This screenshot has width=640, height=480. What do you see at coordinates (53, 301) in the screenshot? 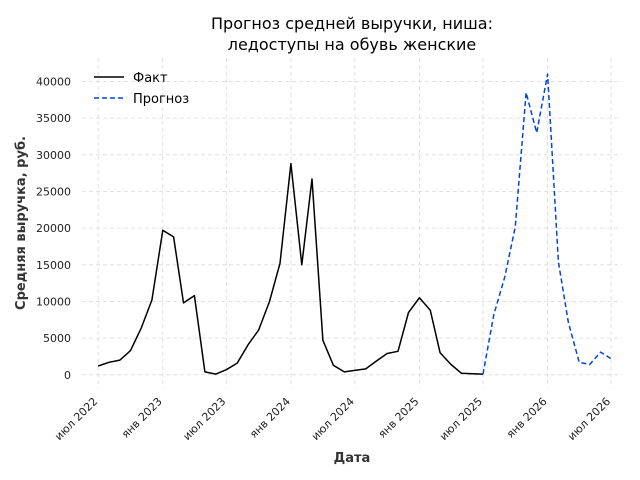
I see `y-tick-label: 10000` at bounding box center [53, 301].